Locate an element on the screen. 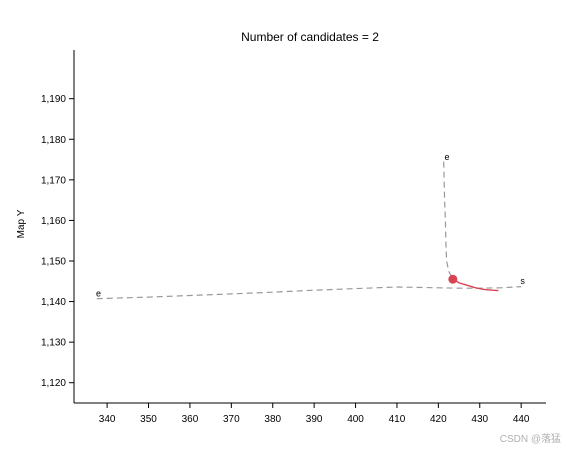 This screenshot has width=566, height=454. x-tick-label: 380 is located at coordinates (272, 419).